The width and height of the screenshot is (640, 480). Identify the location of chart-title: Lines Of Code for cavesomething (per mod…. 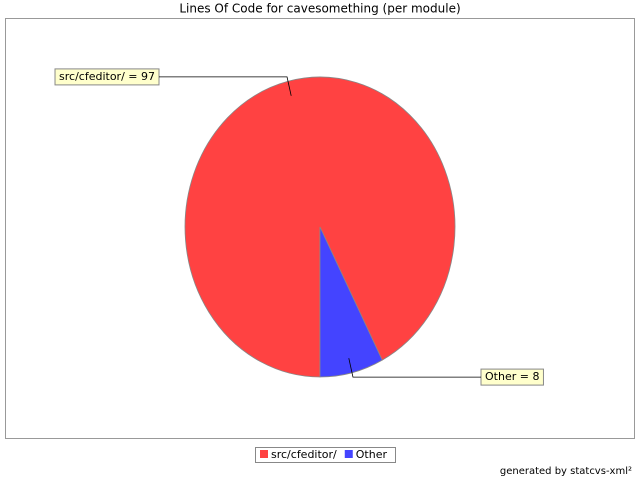
(319, 9).